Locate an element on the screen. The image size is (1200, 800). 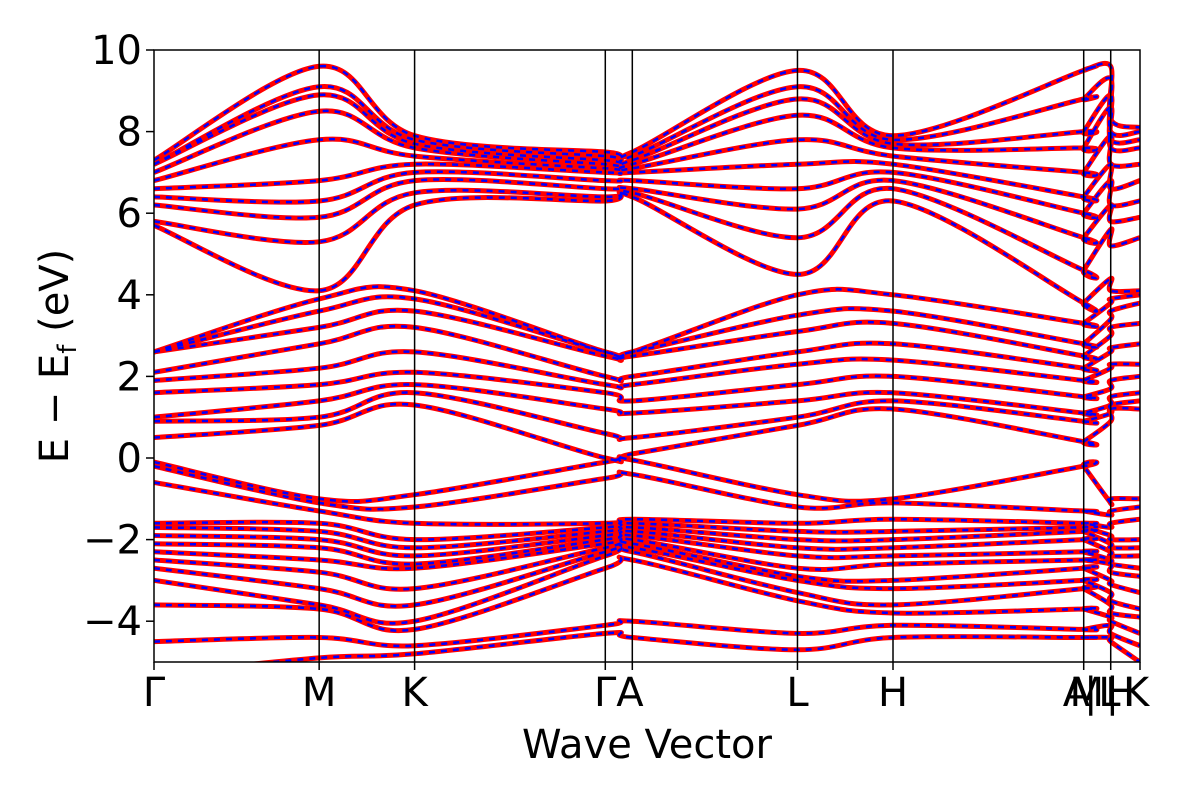
y-tick-label: −2 is located at coordinates (112, 541).